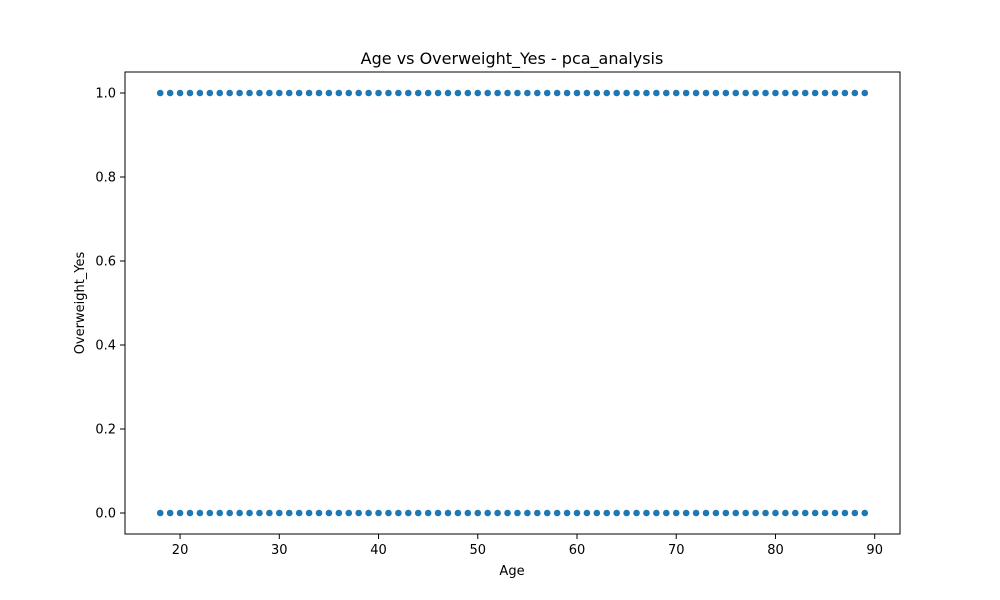 The width and height of the screenshot is (1000, 600). I want to click on x-tick-label: 60, so click(577, 550).